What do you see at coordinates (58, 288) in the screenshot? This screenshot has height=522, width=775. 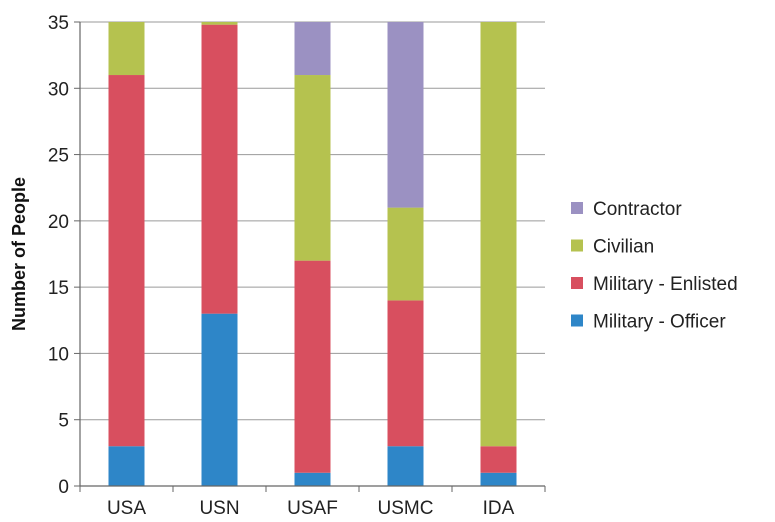 I see `y-tick-label: 15` at bounding box center [58, 288].